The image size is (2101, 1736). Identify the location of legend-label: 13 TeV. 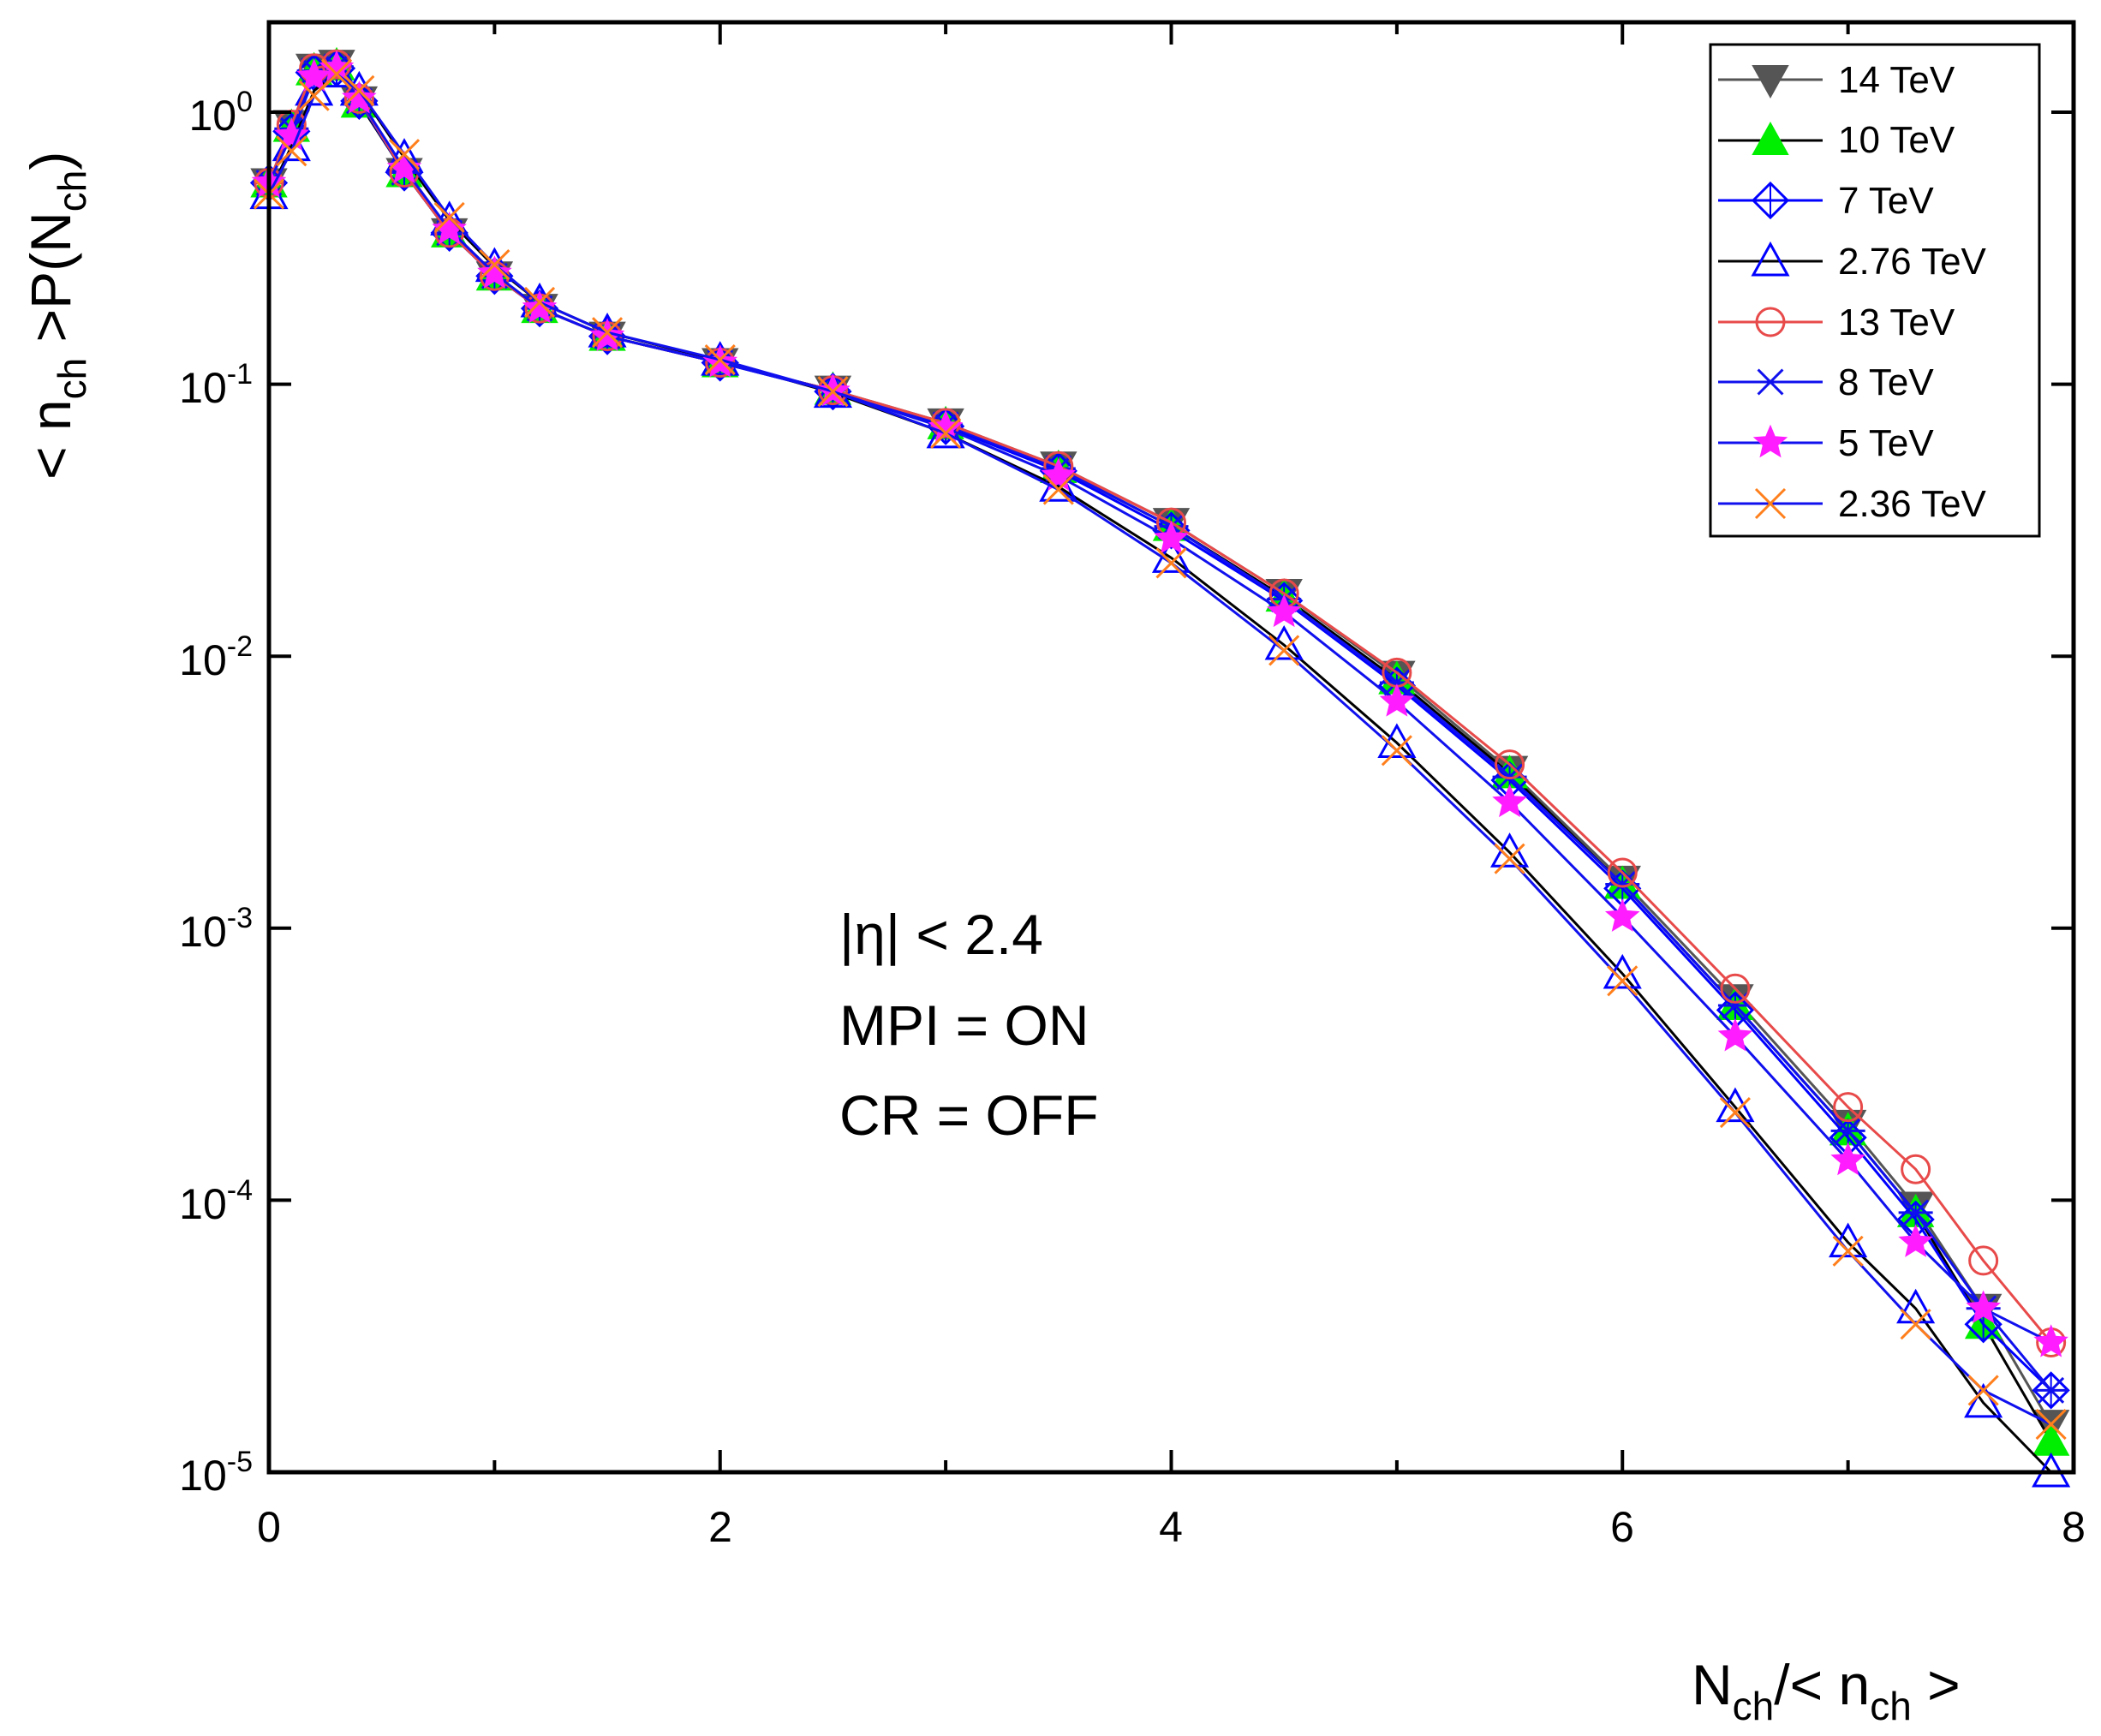
(1896, 322).